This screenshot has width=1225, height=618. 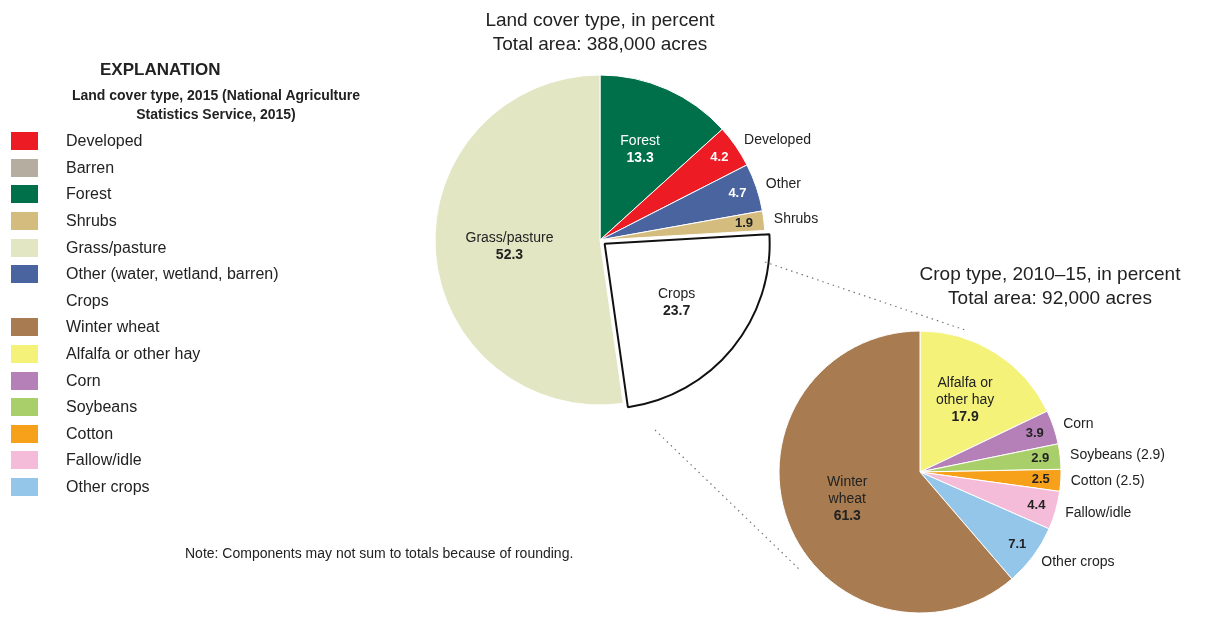 I want to click on slice-label: Winter wheat, so click(x=847, y=489).